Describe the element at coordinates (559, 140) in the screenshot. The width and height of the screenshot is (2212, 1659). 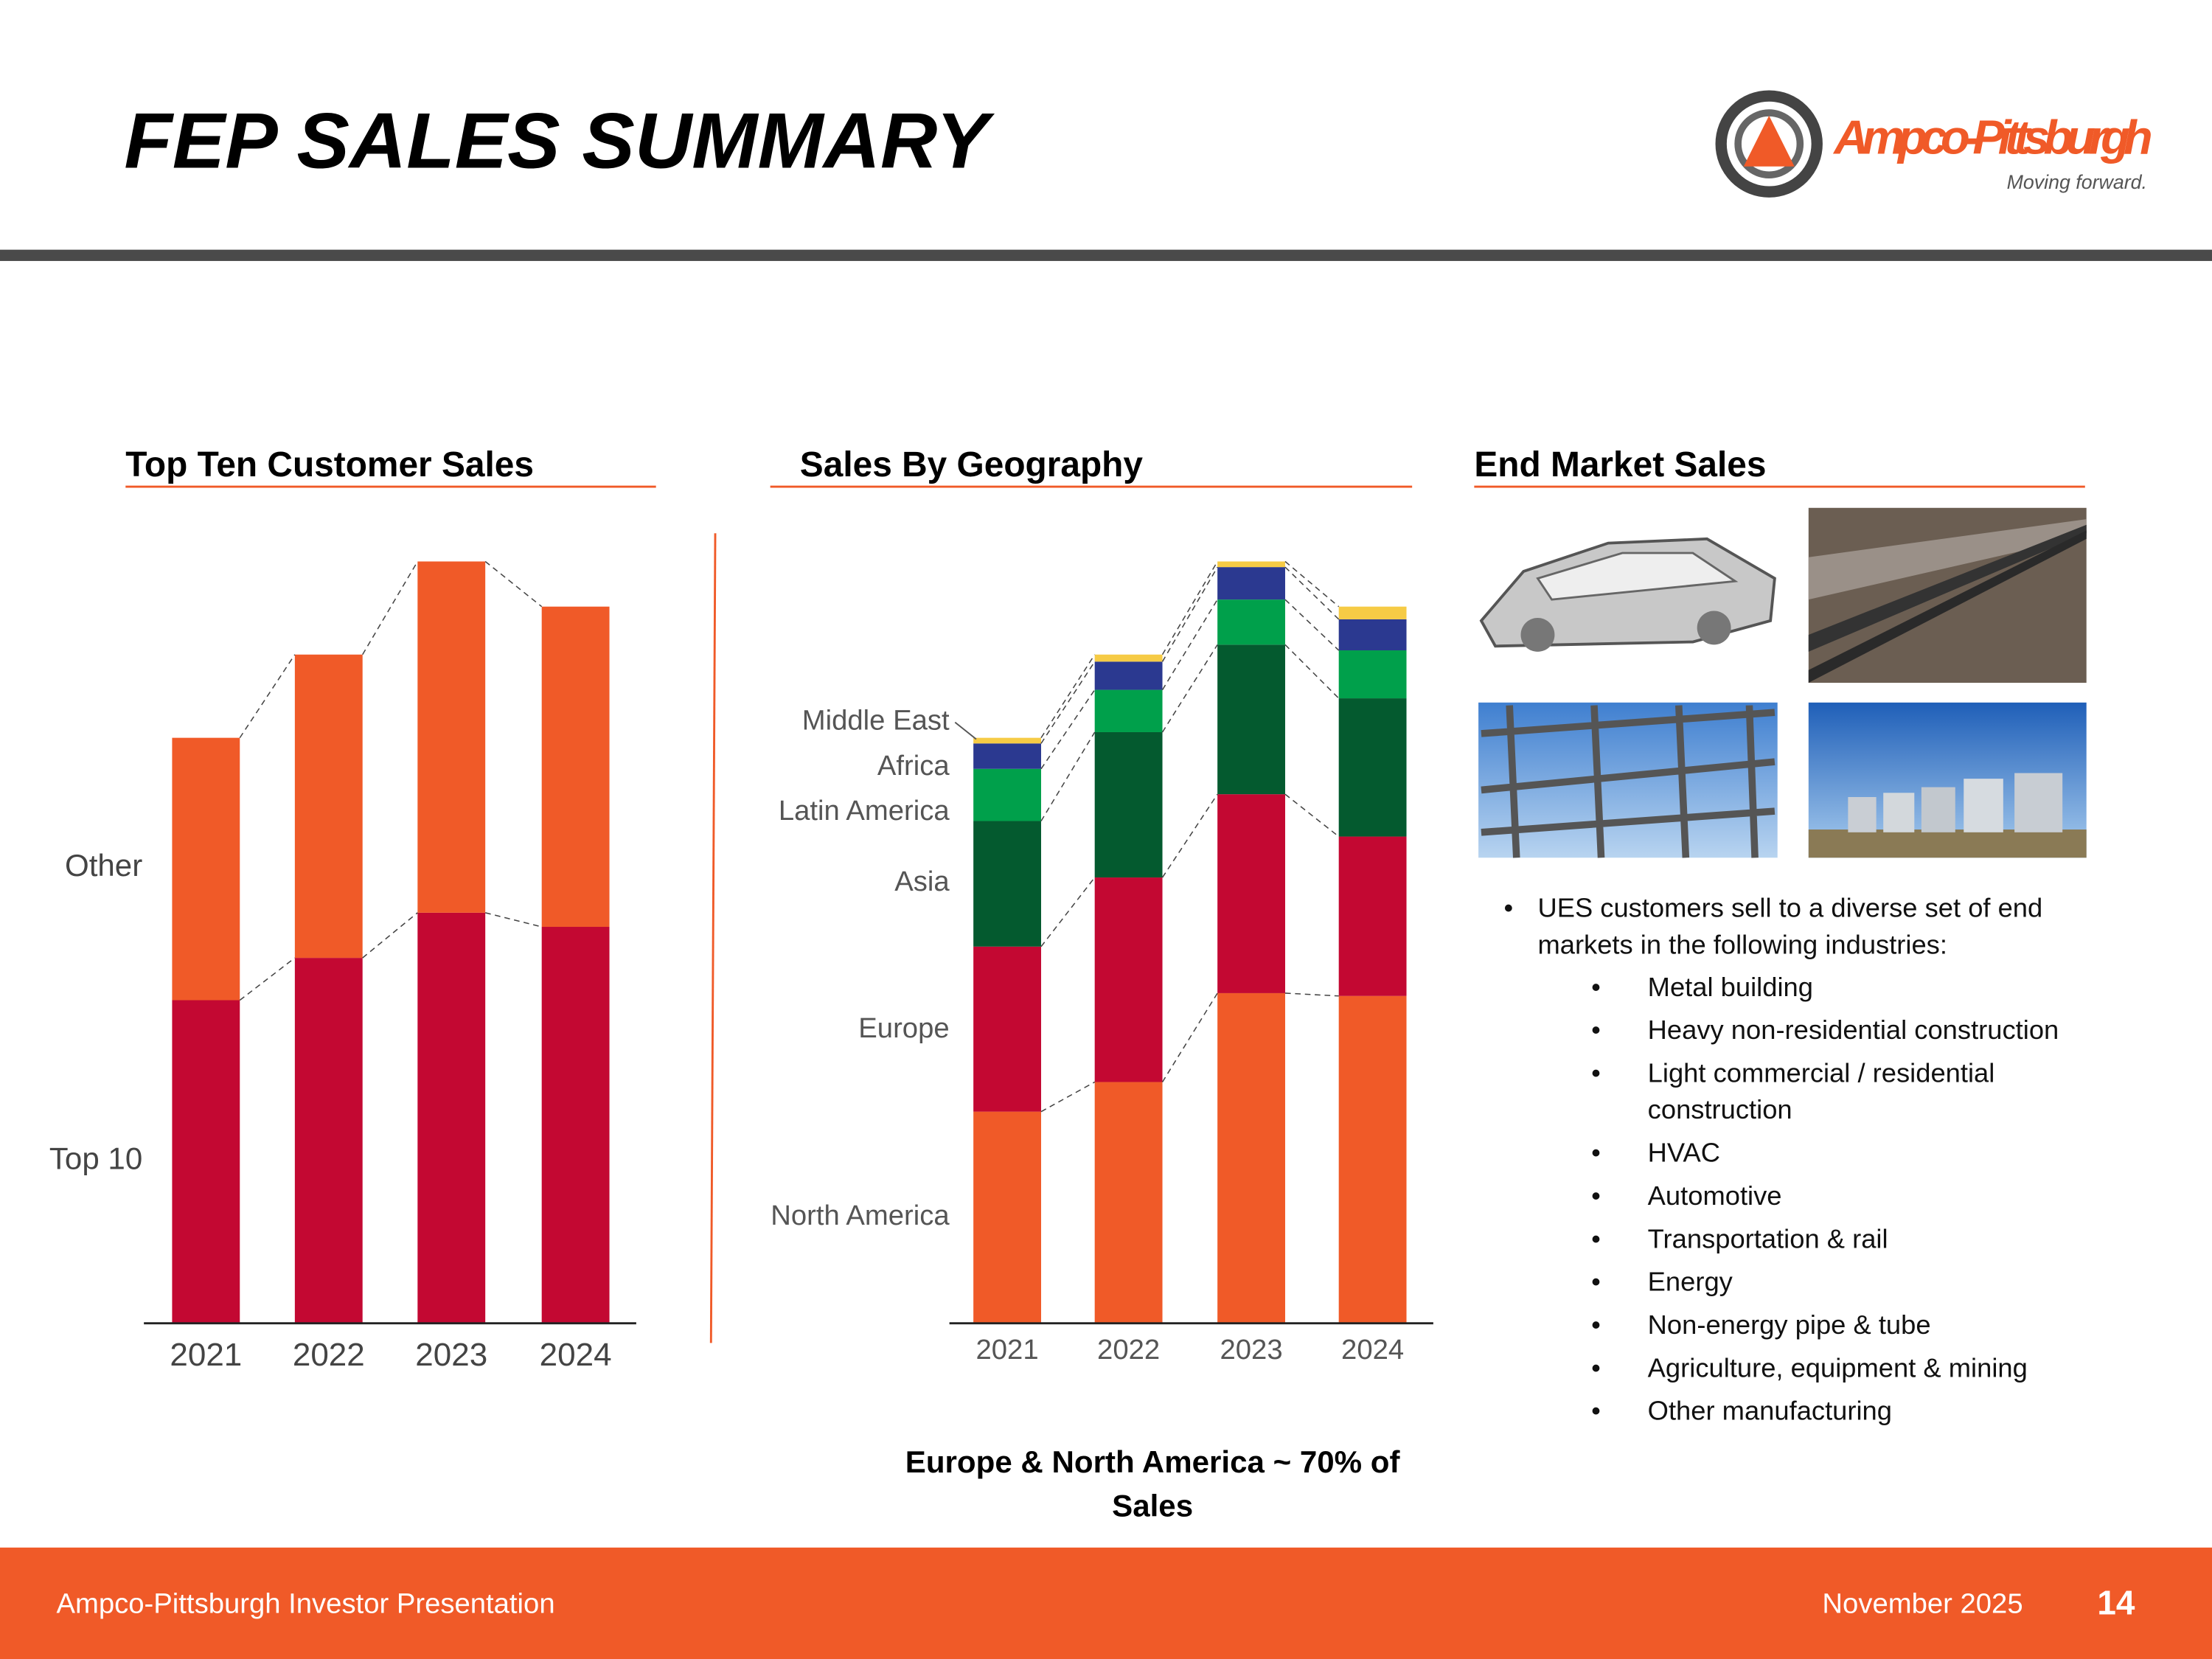
I see `slide-title: FEP SALES SUMMARY` at that location.